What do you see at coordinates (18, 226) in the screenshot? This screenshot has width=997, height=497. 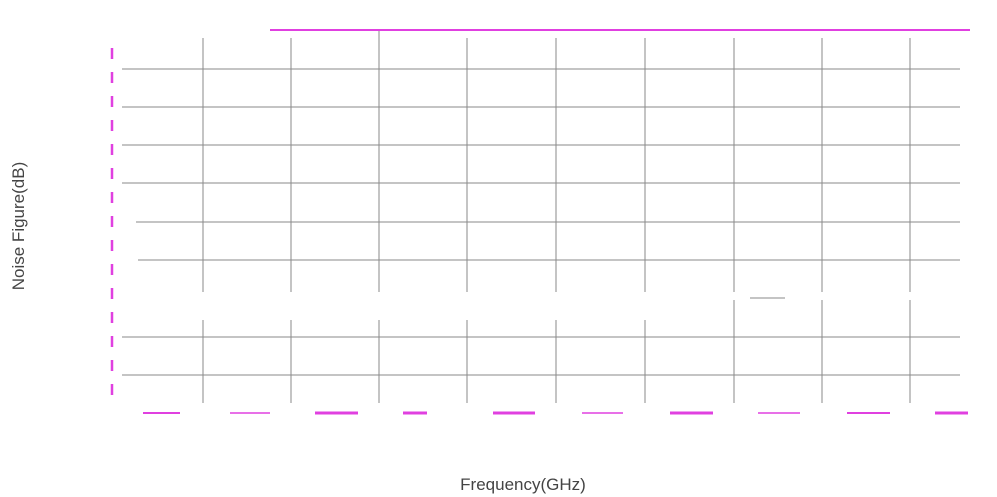 I see `y-axis-label: Noise Figure(dB)` at bounding box center [18, 226].